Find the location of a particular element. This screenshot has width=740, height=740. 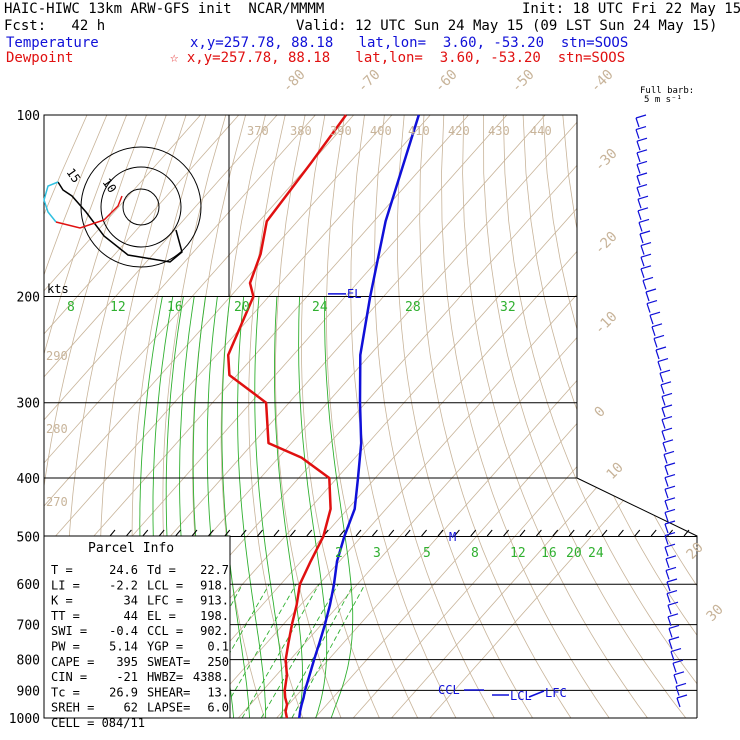

parcel-key: PW = is located at coordinates (65, 647).